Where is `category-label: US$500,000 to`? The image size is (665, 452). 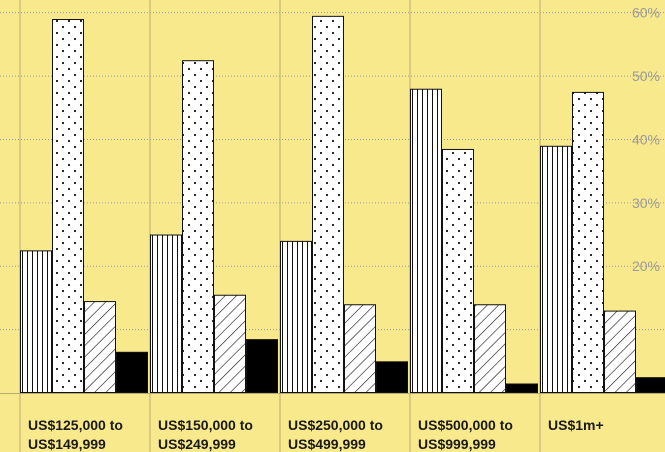 category-label: US$500,000 to is located at coordinates (465, 425).